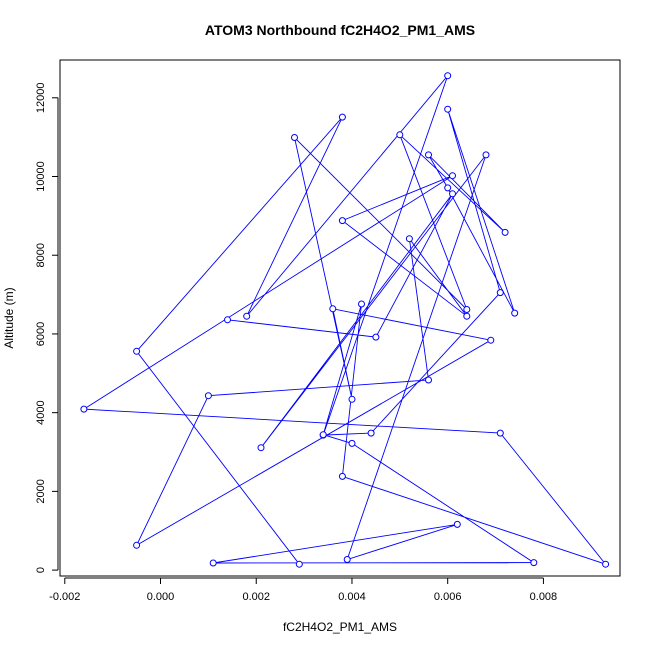 Image resolution: width=650 pixels, height=650 pixels. What do you see at coordinates (41, 412) in the screenshot?
I see `y-tick-label: 4000` at bounding box center [41, 412].